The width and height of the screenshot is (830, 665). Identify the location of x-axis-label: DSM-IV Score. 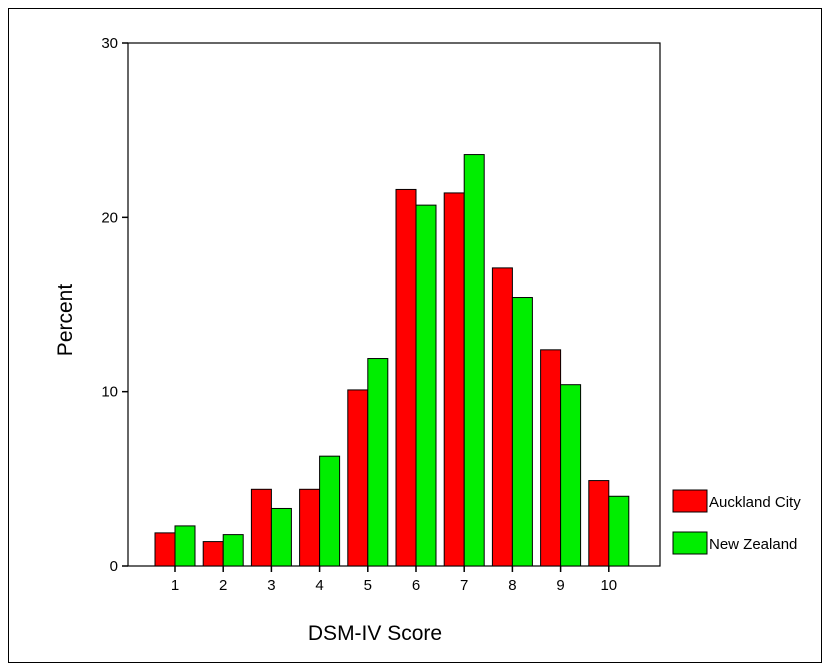
(375, 633).